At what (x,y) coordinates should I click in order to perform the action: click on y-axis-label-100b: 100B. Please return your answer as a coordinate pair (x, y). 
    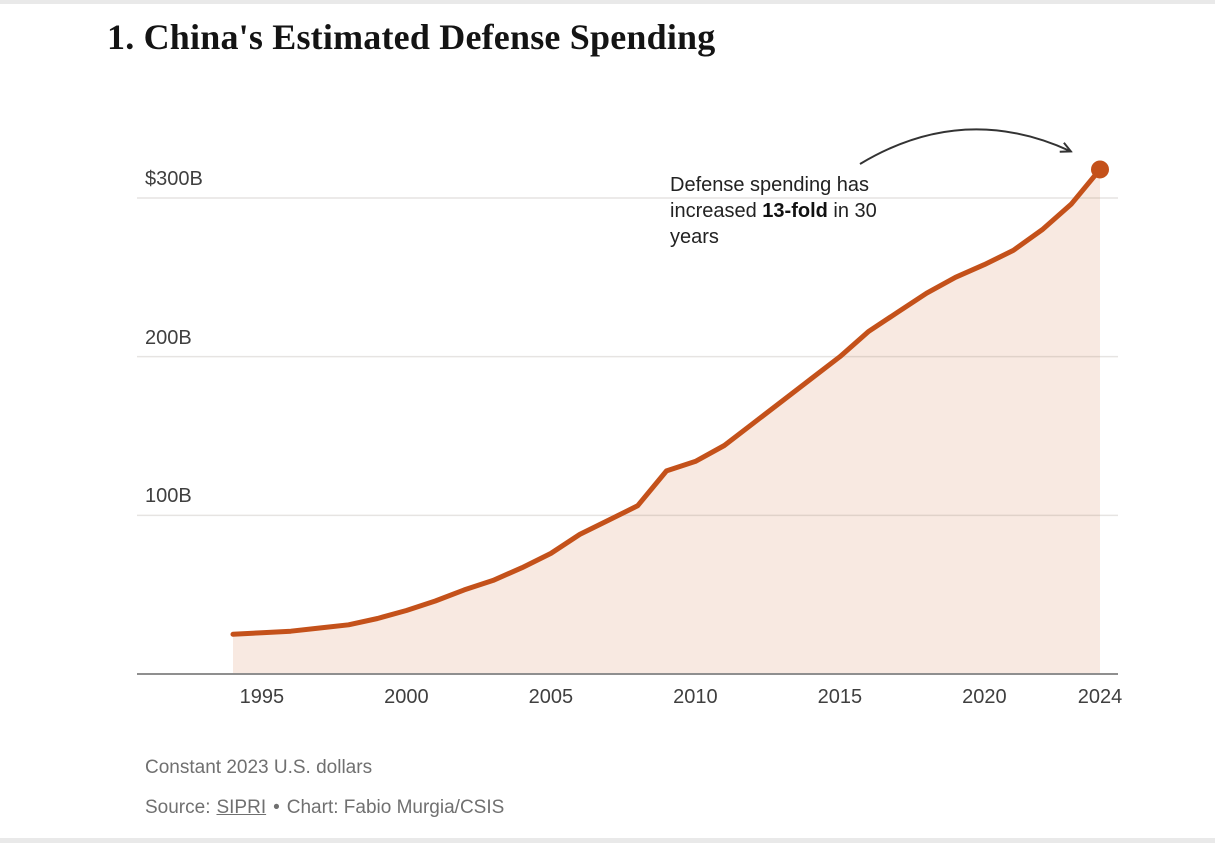
    Looking at the image, I should click on (168, 496).